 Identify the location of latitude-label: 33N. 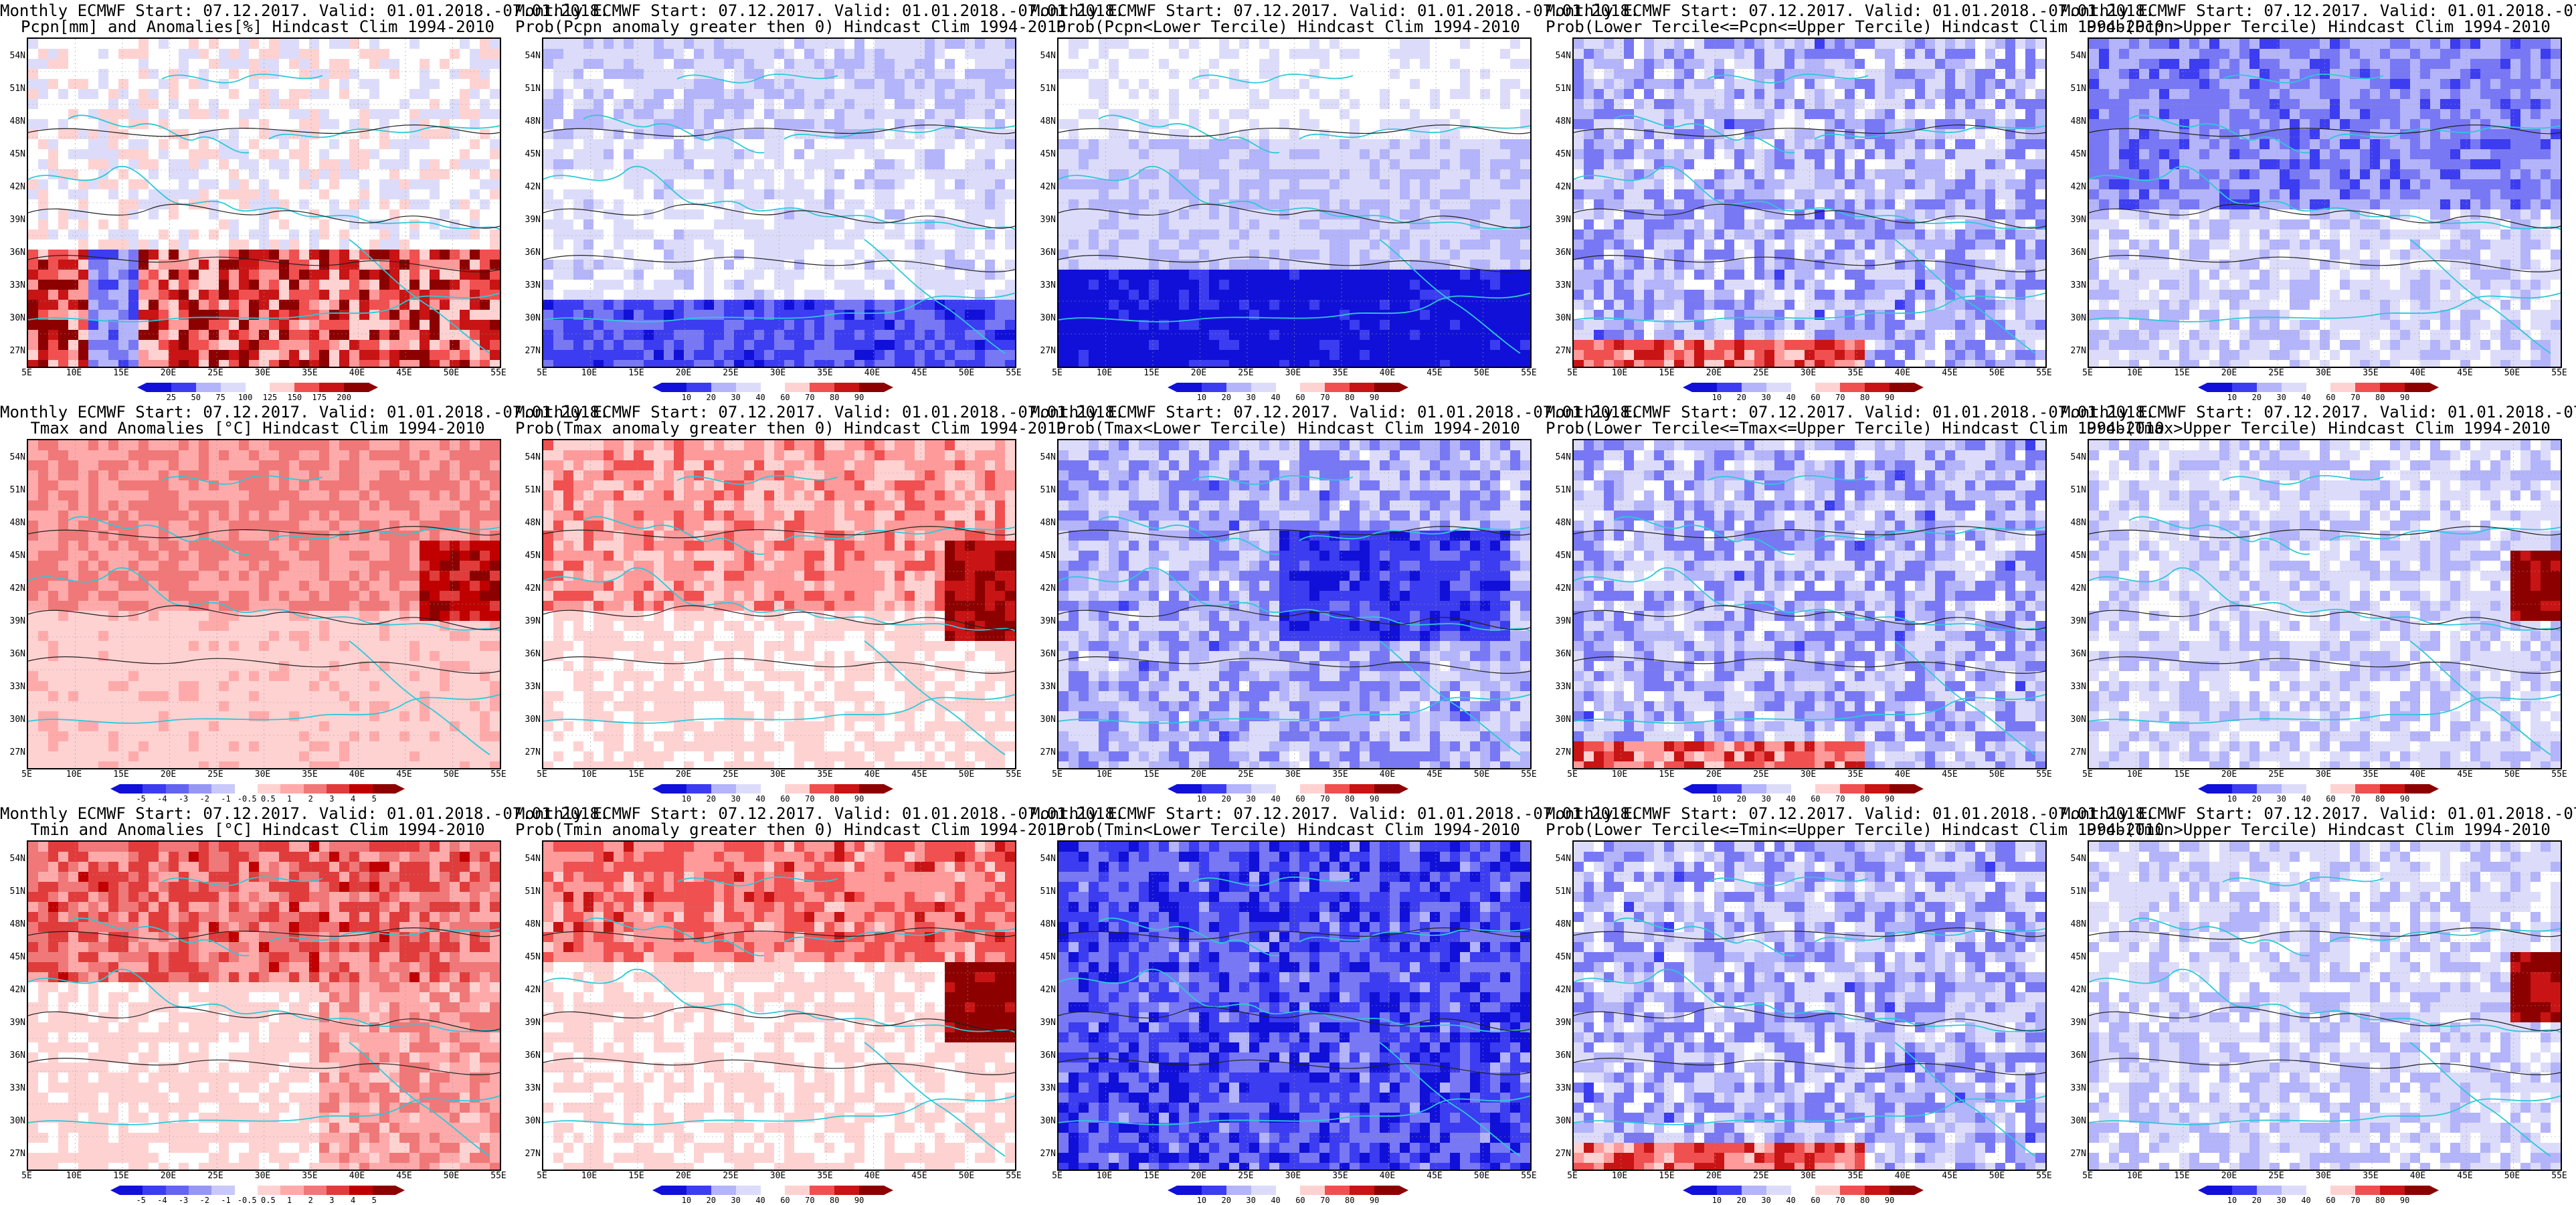
(529, 285).